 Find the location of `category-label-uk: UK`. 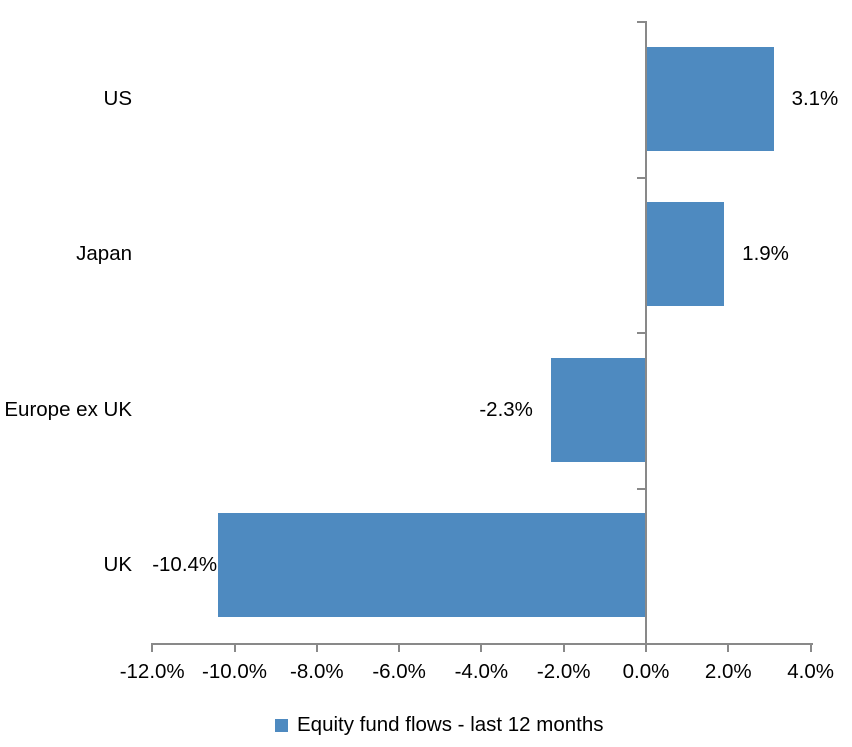

category-label-uk: UK is located at coordinates (117, 565).